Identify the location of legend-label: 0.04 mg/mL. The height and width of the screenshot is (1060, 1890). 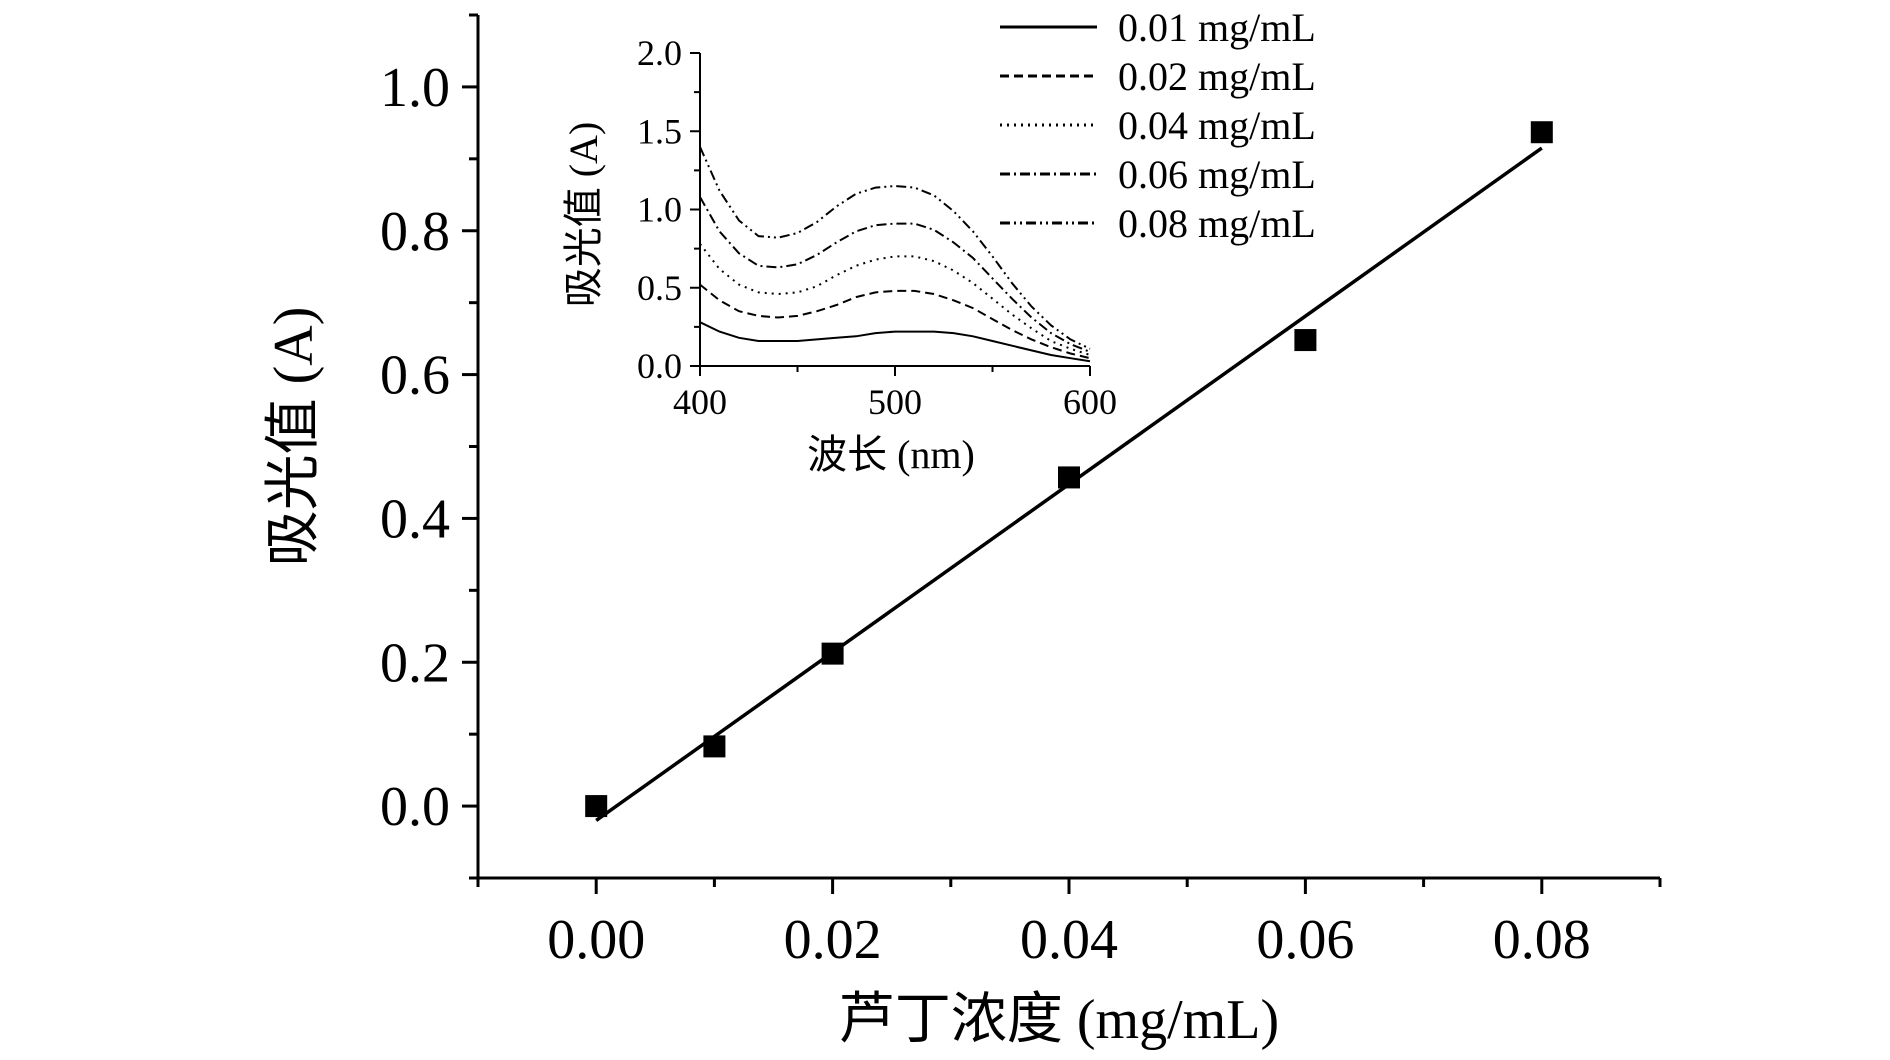
(1217, 125).